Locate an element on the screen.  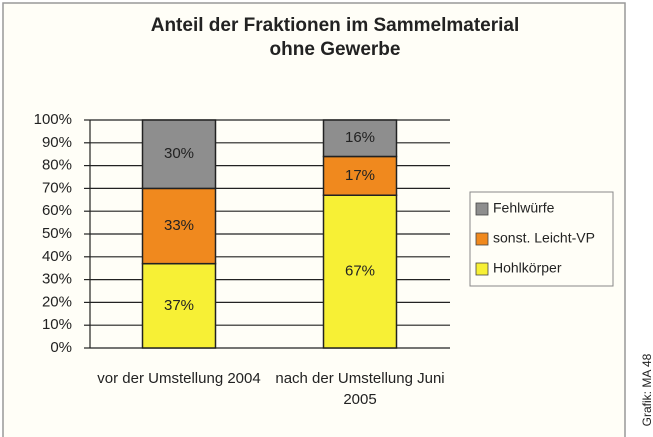
source-note: Grafik: MA 48 is located at coordinates (646, 389).